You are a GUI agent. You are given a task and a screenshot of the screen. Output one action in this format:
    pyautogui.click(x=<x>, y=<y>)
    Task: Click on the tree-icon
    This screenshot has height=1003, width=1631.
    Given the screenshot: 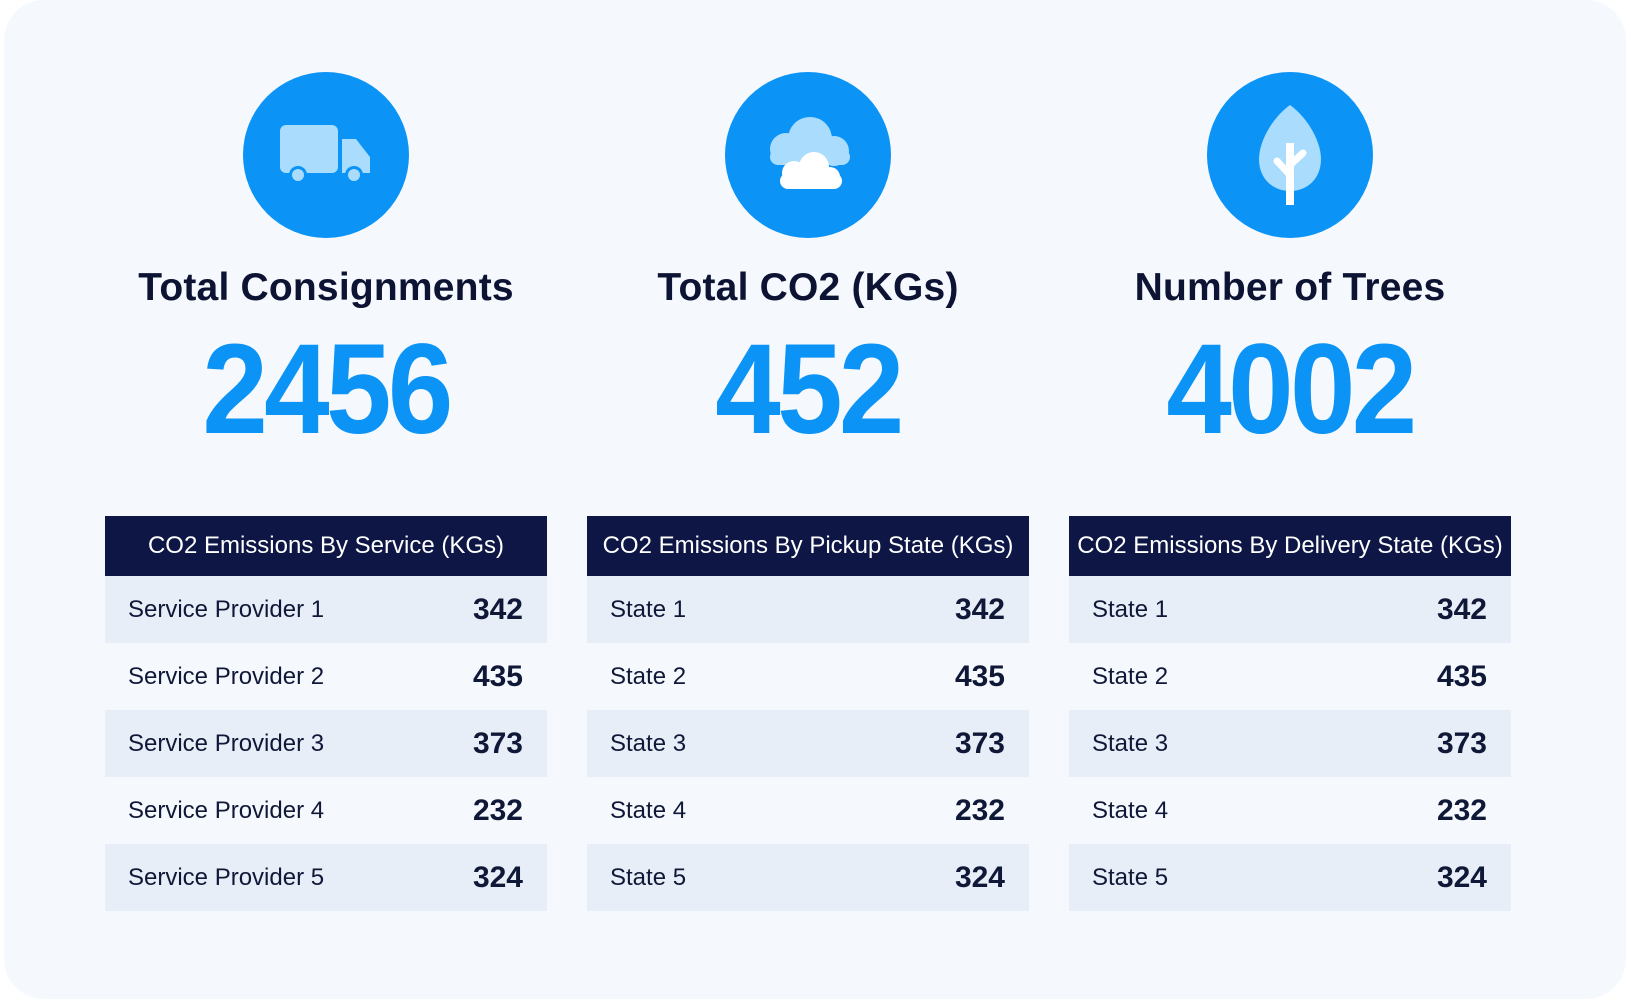 What is the action you would take?
    pyautogui.click(x=1290, y=155)
    